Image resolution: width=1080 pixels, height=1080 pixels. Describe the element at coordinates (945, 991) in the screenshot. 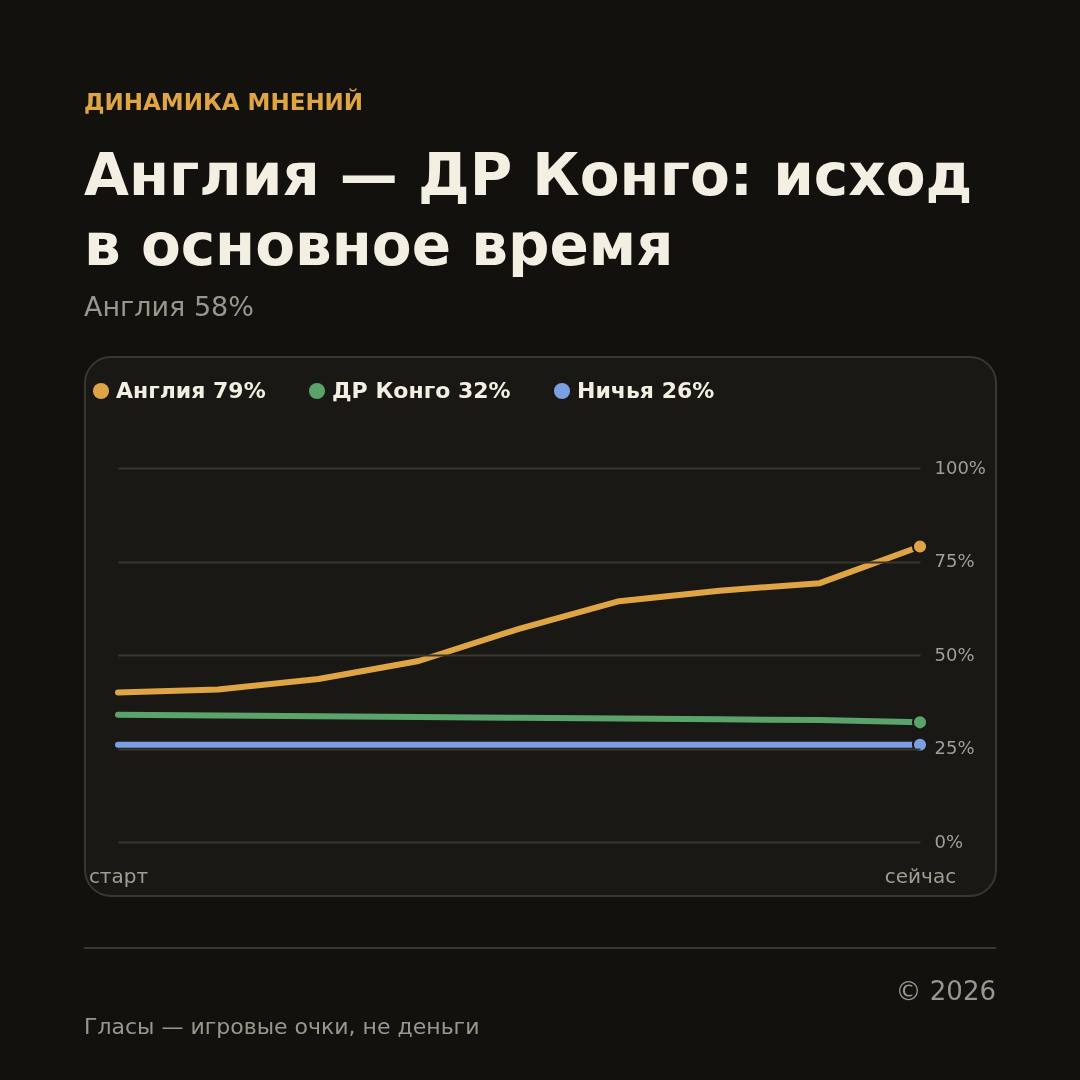

I see `text: © 2026` at that location.